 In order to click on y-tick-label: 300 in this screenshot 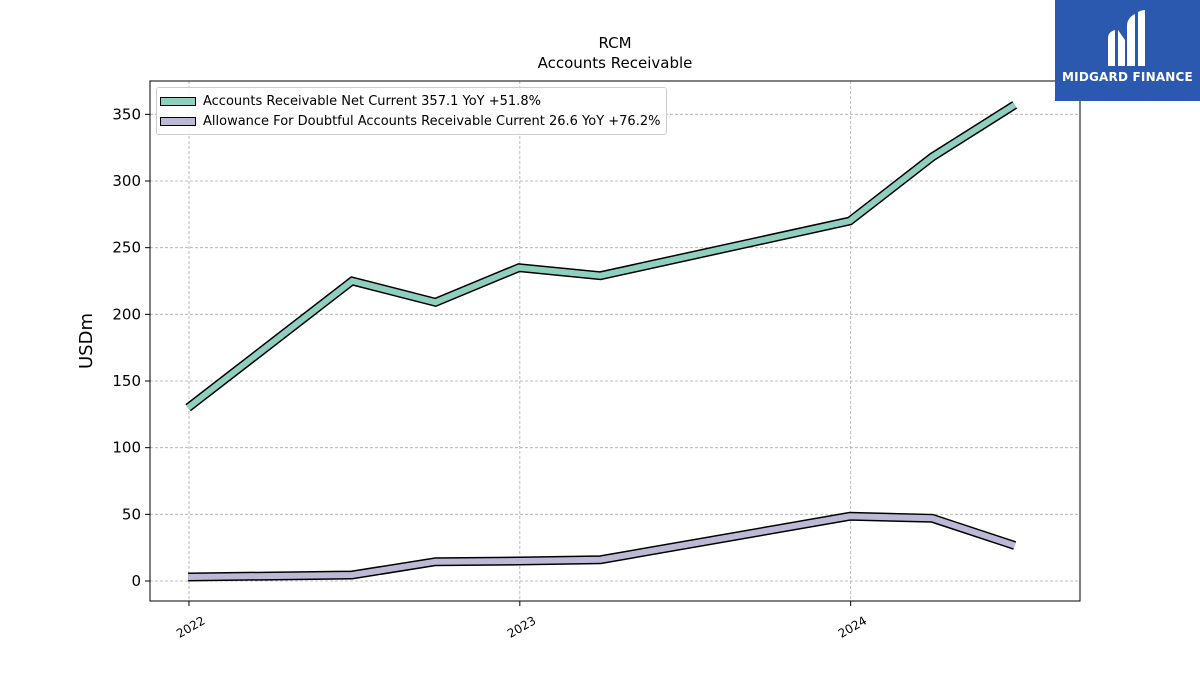, I will do `click(126, 181)`.